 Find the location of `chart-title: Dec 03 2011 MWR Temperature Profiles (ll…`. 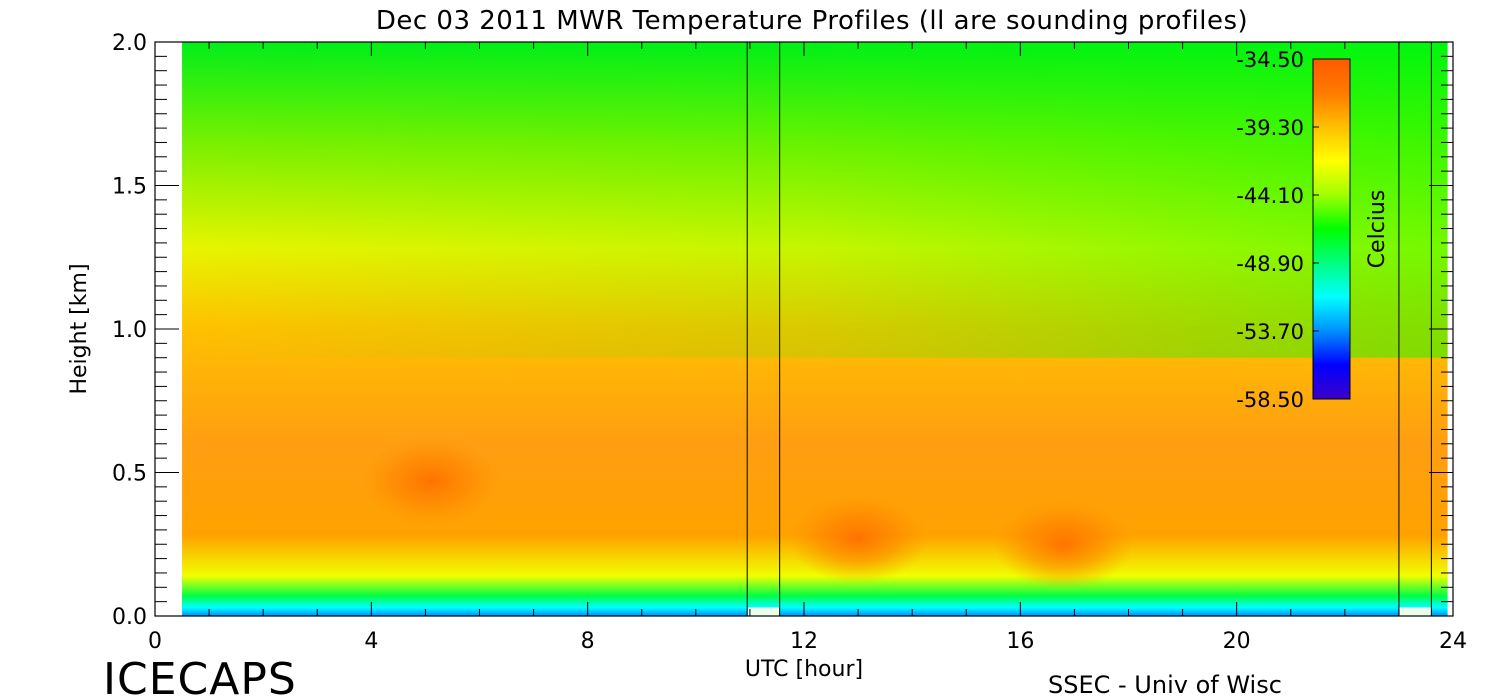

chart-title: Dec 03 2011 MWR Temperature Profiles (ll… is located at coordinates (812, 21).